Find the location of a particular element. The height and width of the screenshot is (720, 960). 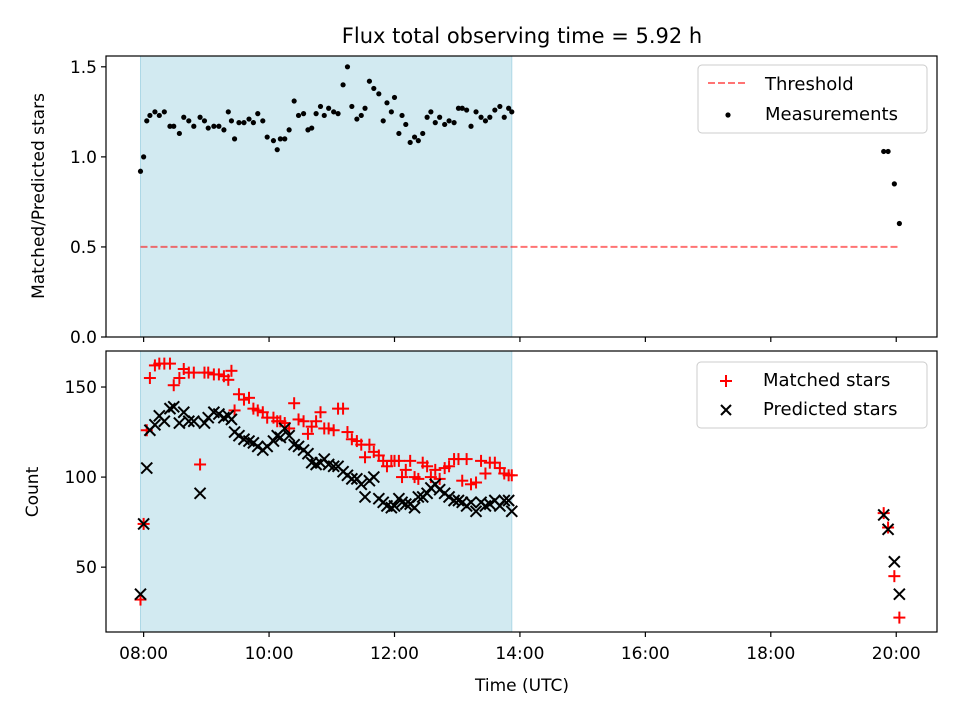

legend-measurements-label: Measurements is located at coordinates (831, 114).